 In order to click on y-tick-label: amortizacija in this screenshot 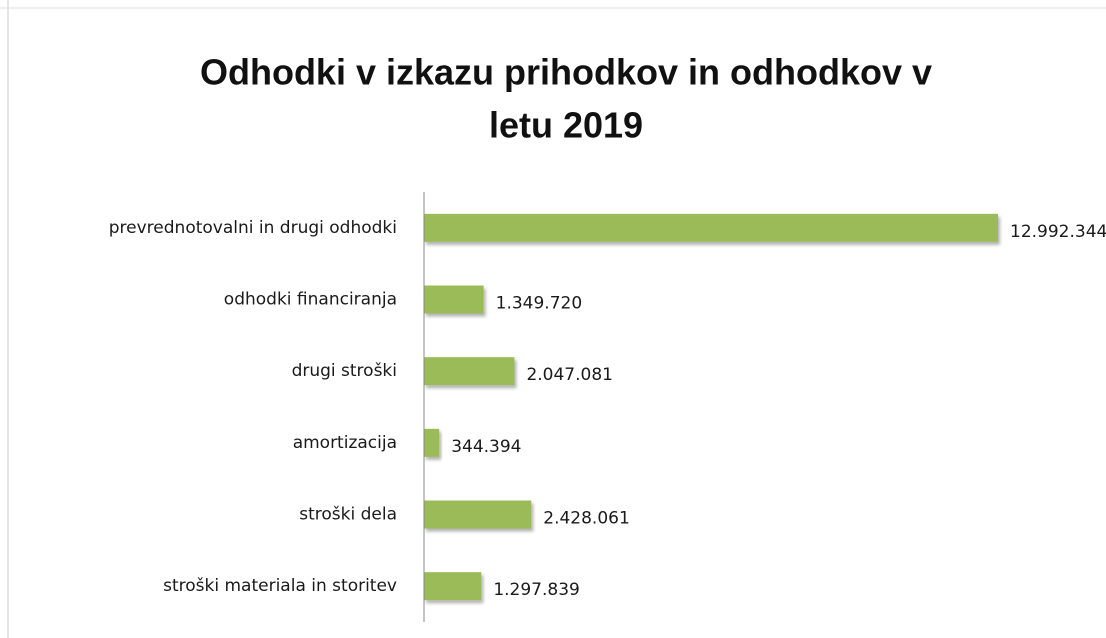, I will do `click(345, 443)`.